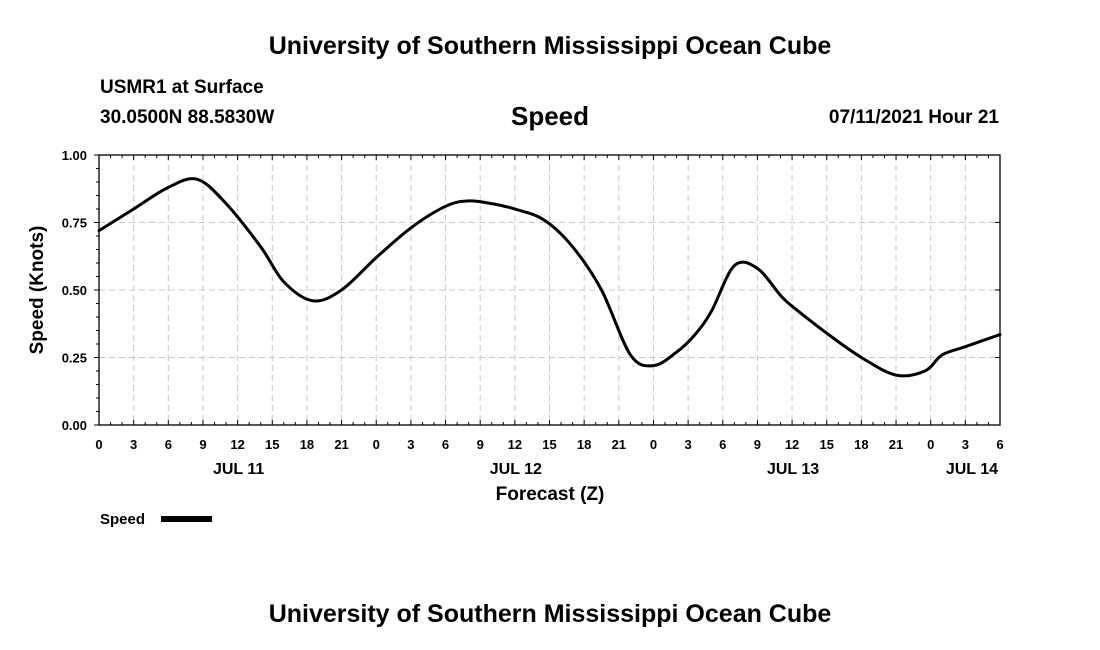 This screenshot has height=650, width=1100. What do you see at coordinates (605, 469) in the screenshot?
I see `day-labels: JUL 11 JUL 12 JUL 13 JUL 14` at bounding box center [605, 469].